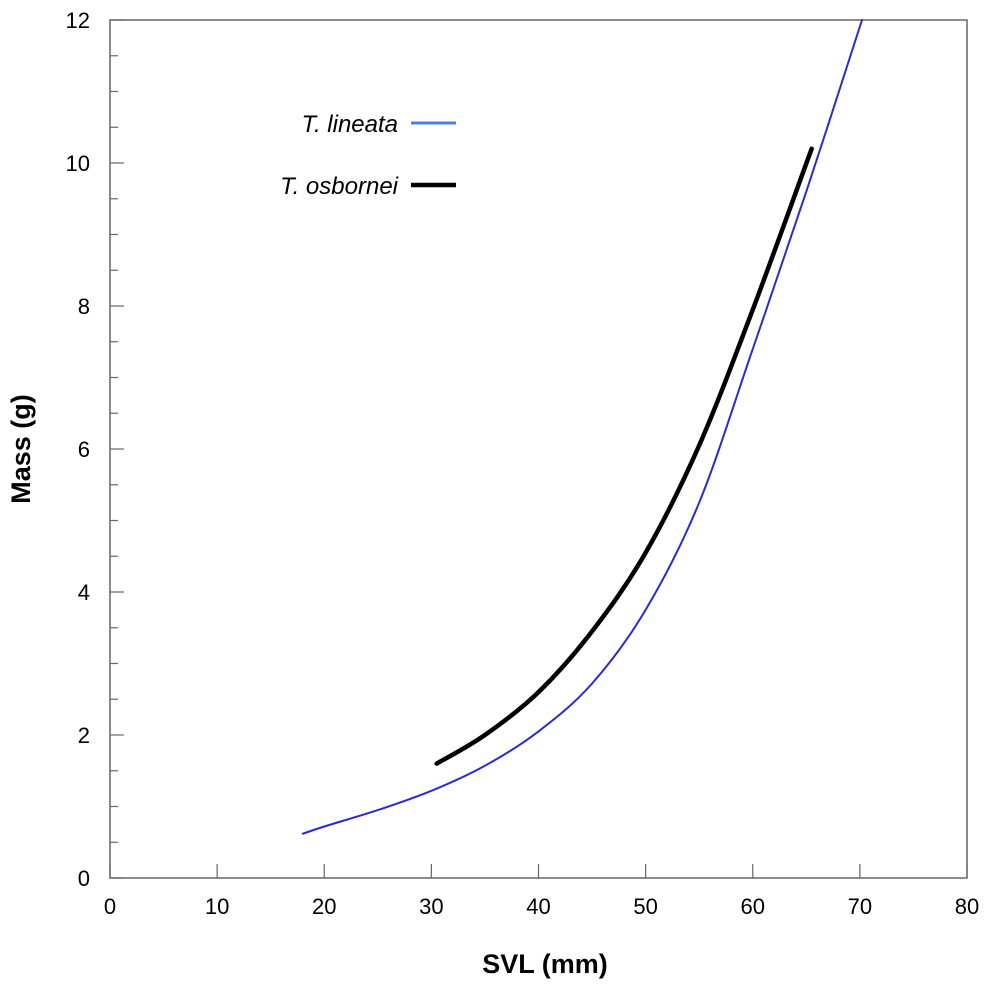 The width and height of the screenshot is (988, 987). Describe the element at coordinates (545, 964) in the screenshot. I see `x-axis-title: SVL (mm)` at that location.